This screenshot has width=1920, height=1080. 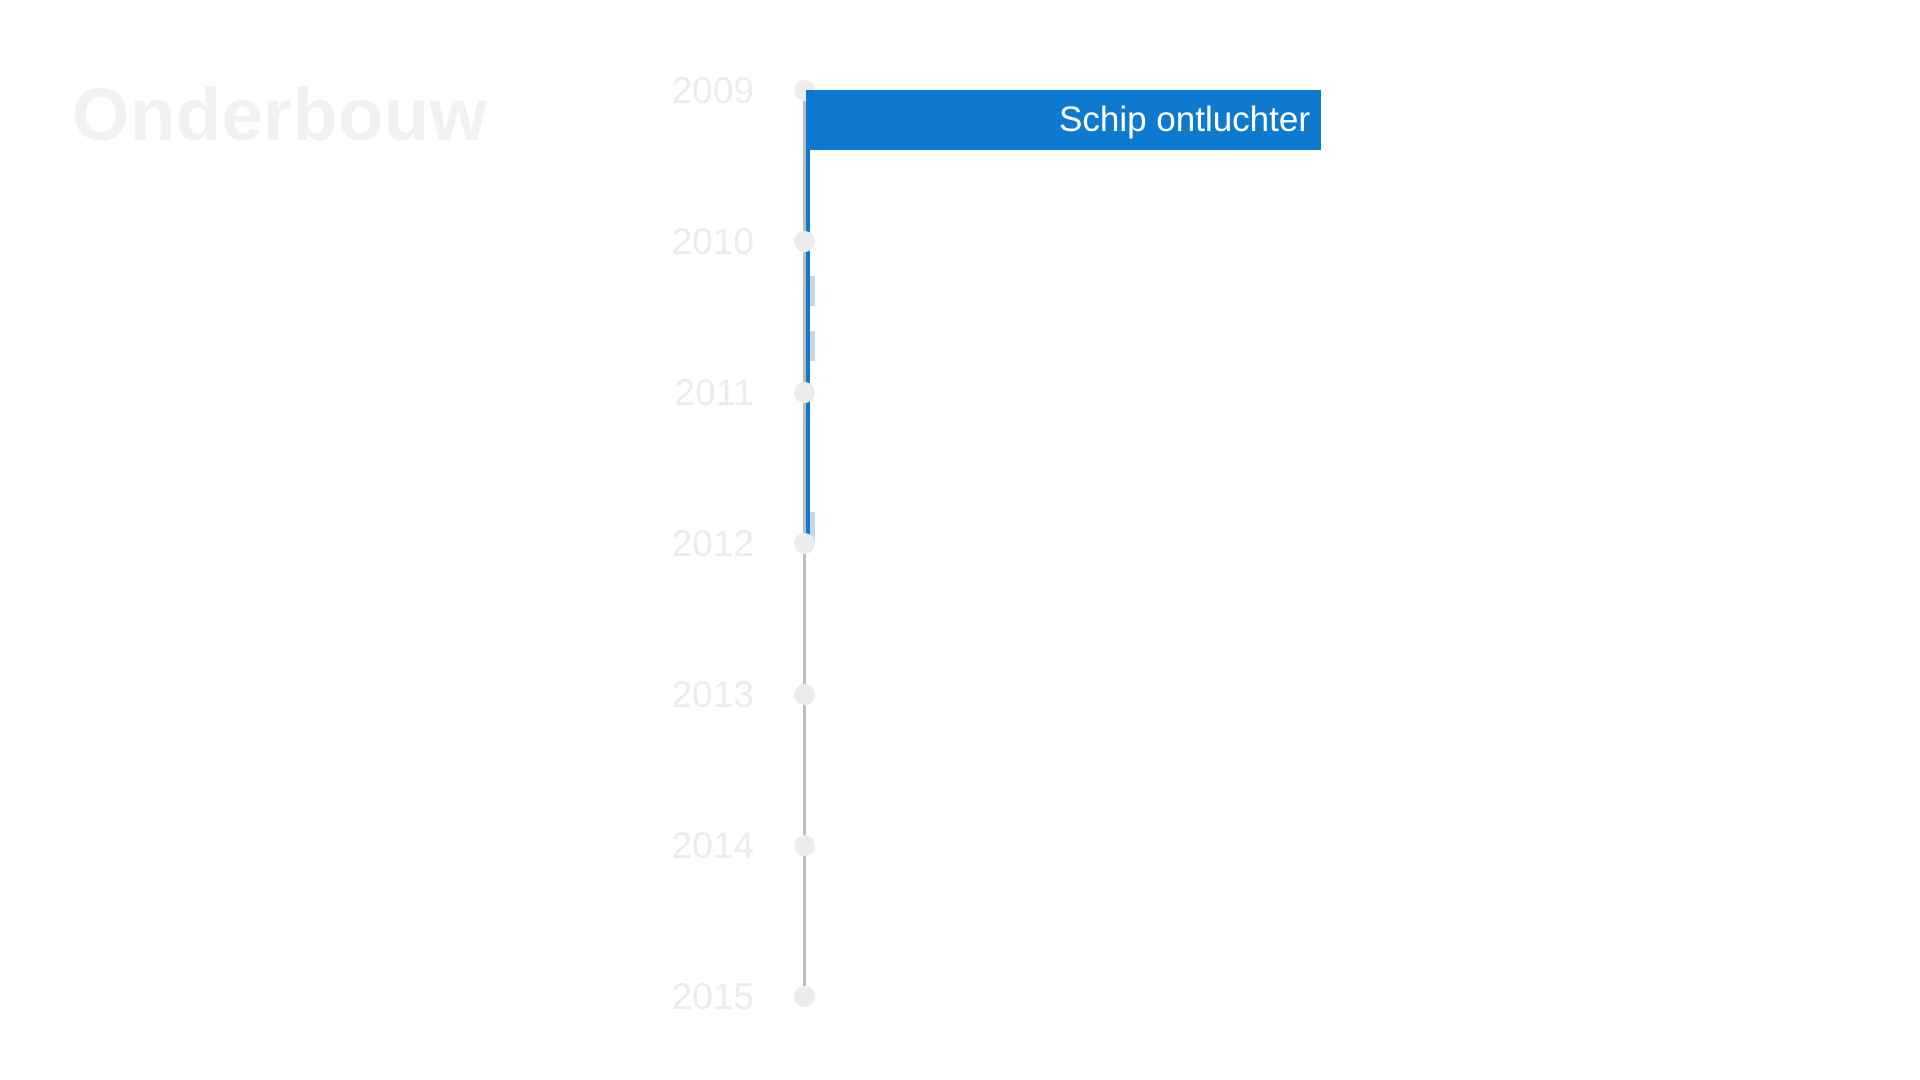 What do you see at coordinates (712, 241) in the screenshot?
I see `year-label-2010: 2010` at bounding box center [712, 241].